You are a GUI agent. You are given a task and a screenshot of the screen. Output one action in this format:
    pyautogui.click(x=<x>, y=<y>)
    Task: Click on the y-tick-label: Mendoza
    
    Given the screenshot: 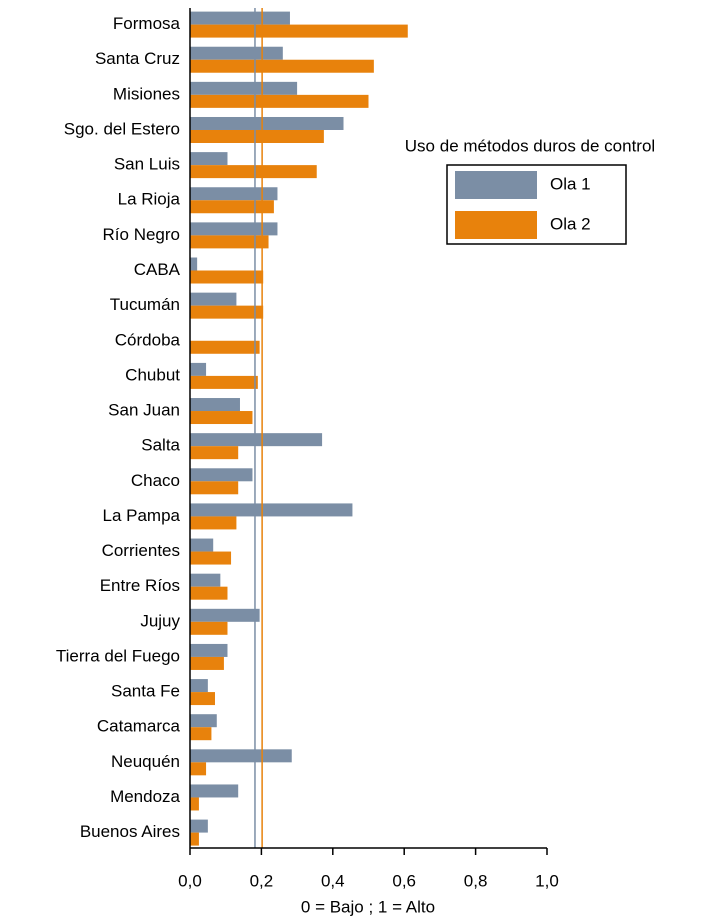 What is the action you would take?
    pyautogui.click(x=145, y=796)
    